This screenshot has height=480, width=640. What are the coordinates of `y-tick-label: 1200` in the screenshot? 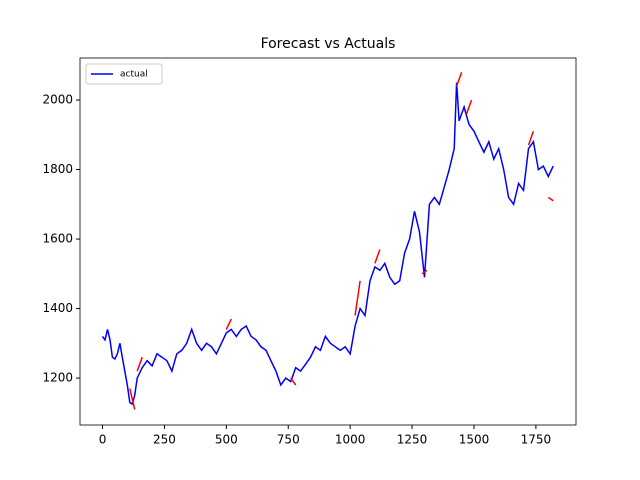 It's located at (57, 378).